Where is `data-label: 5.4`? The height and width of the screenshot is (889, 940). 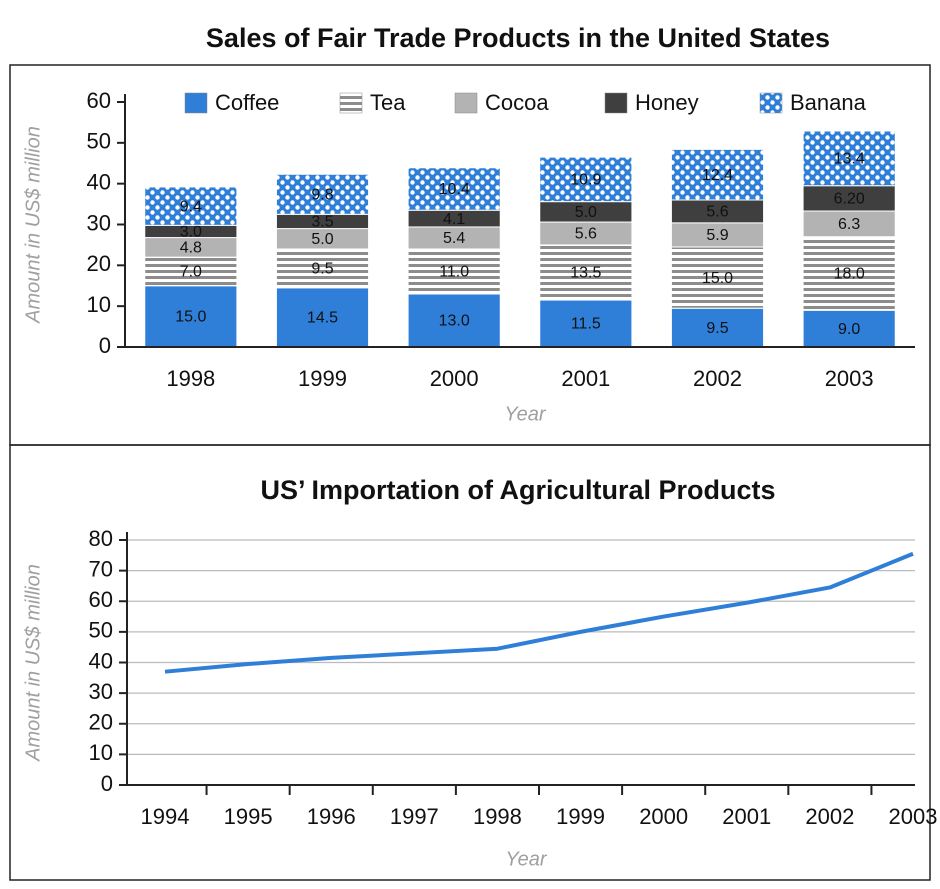 data-label: 5.4 is located at coordinates (454, 238).